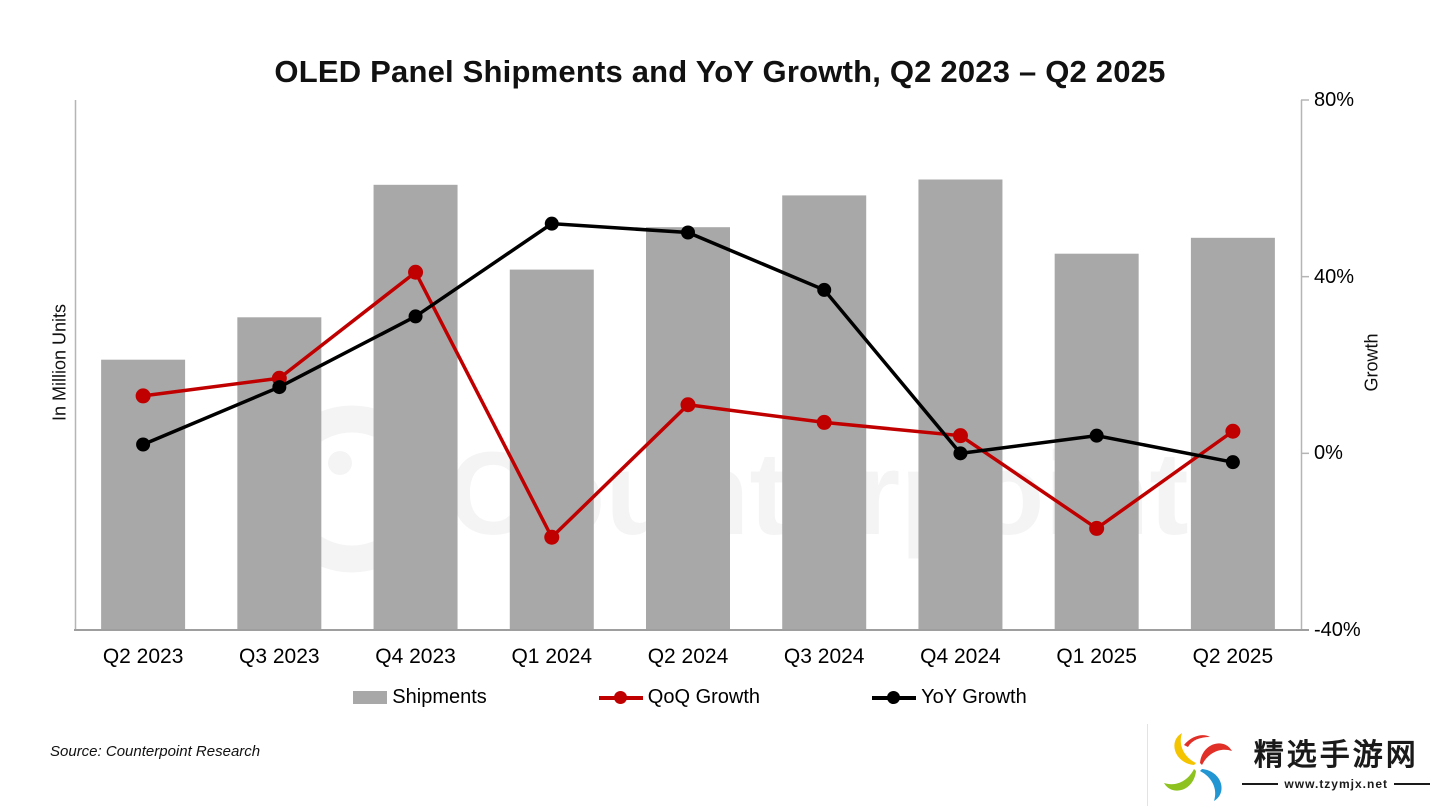  I want to click on right-tick-label: -40%, so click(1337, 630).